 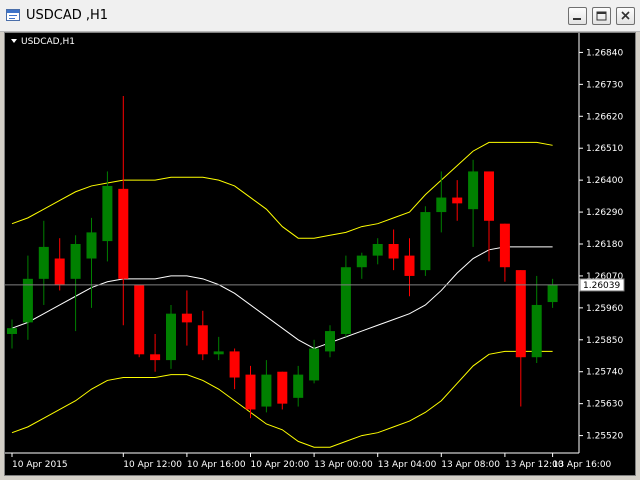 What do you see at coordinates (604, 149) in the screenshot?
I see `y-tick-label: 1.26510` at bounding box center [604, 149].